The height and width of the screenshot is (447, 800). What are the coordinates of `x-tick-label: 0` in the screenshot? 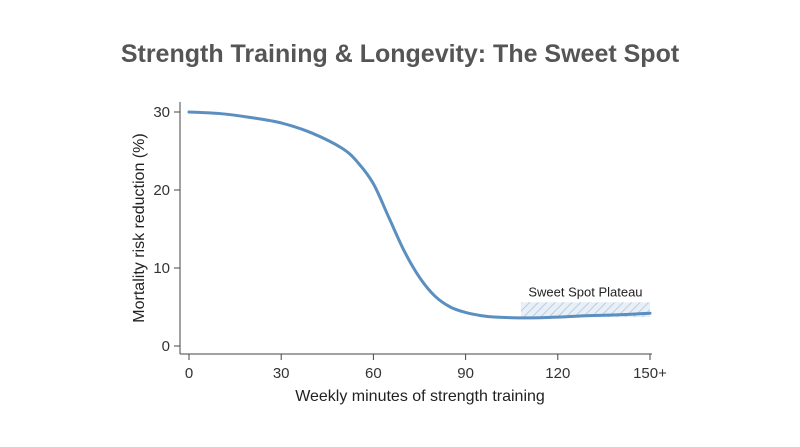 It's located at (189, 373).